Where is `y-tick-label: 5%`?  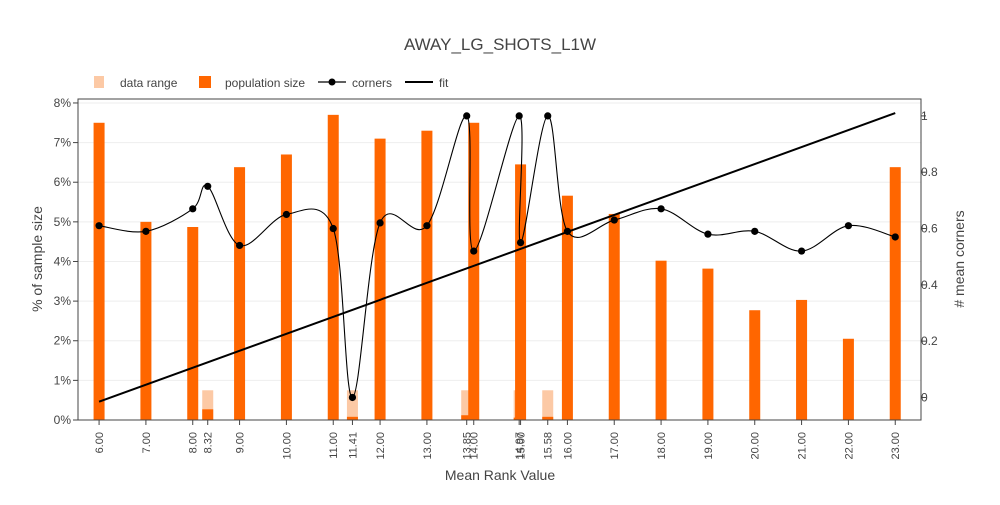 y-tick-label: 5% is located at coordinates (63, 222).